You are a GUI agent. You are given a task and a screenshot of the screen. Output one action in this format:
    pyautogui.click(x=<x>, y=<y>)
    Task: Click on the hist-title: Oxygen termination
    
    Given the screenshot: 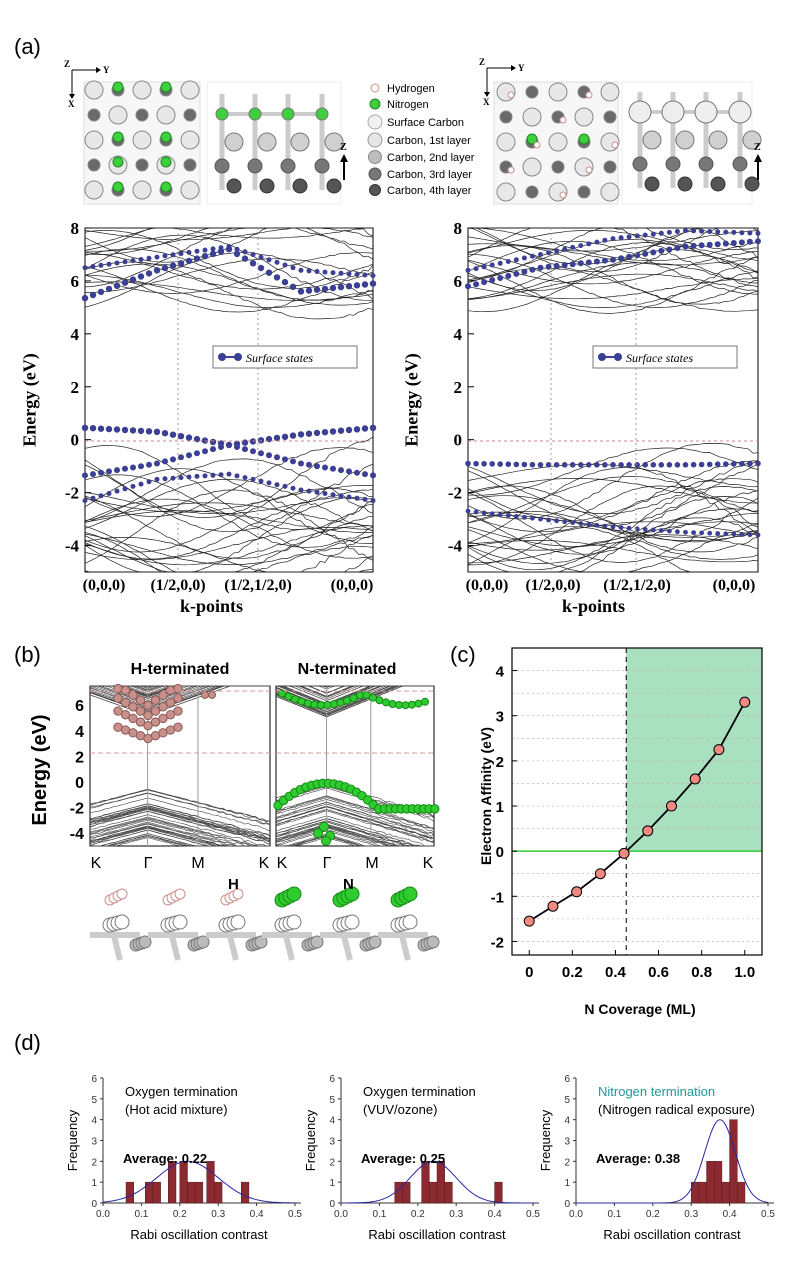 What is the action you would take?
    pyautogui.click(x=181, y=1091)
    